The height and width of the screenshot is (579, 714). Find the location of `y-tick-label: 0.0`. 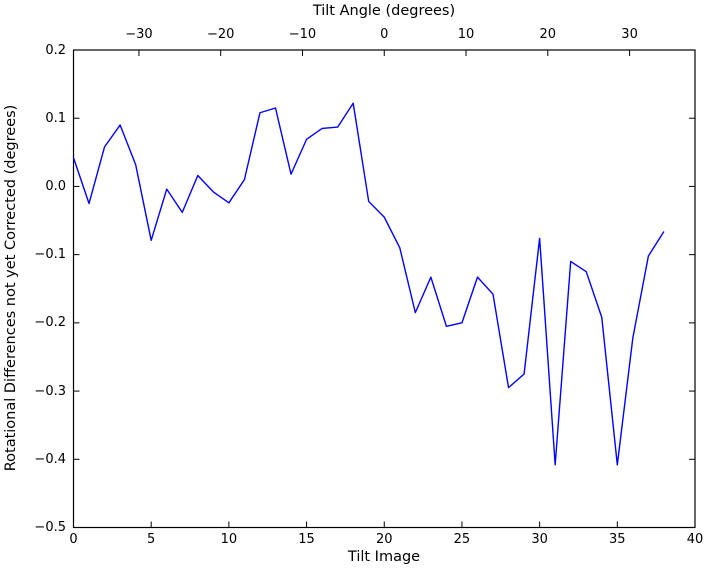

y-tick-label: 0.0 is located at coordinates (55, 186).